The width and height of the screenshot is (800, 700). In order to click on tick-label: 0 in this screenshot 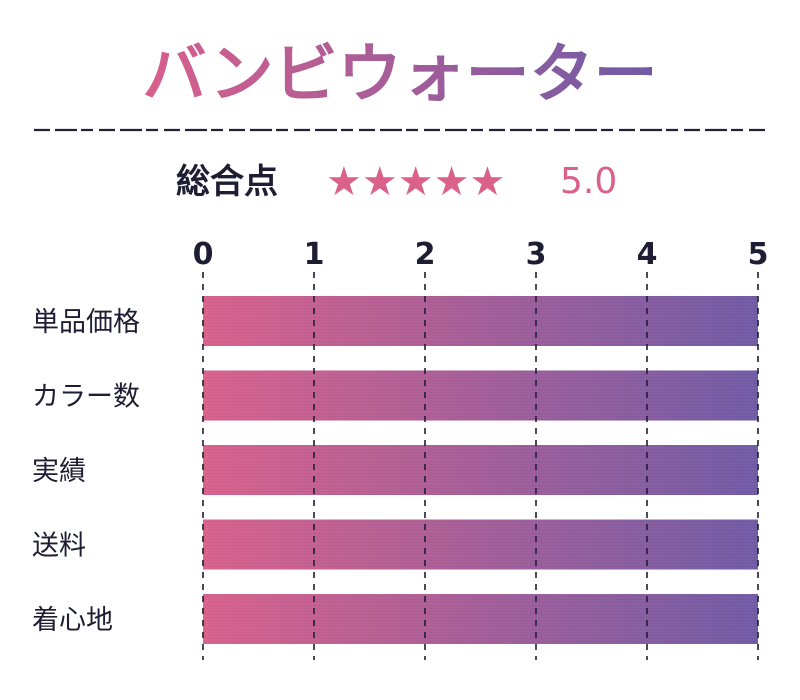, I will do `click(203, 254)`.